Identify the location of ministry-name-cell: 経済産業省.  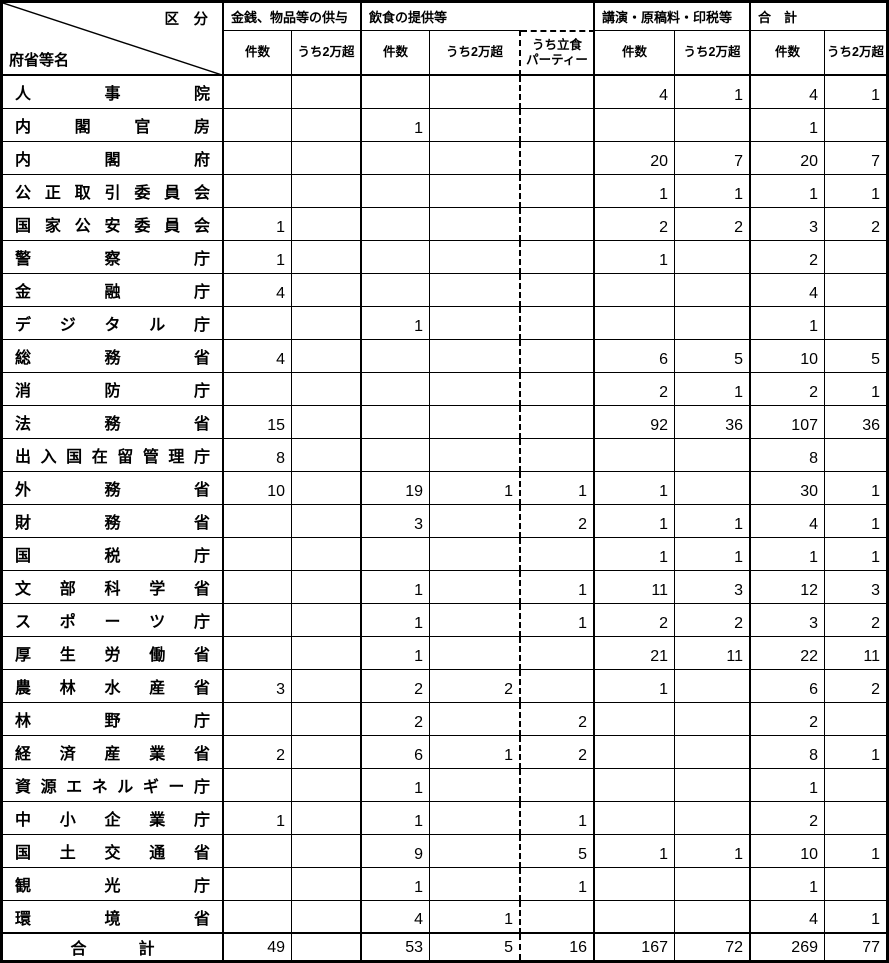
(113, 752).